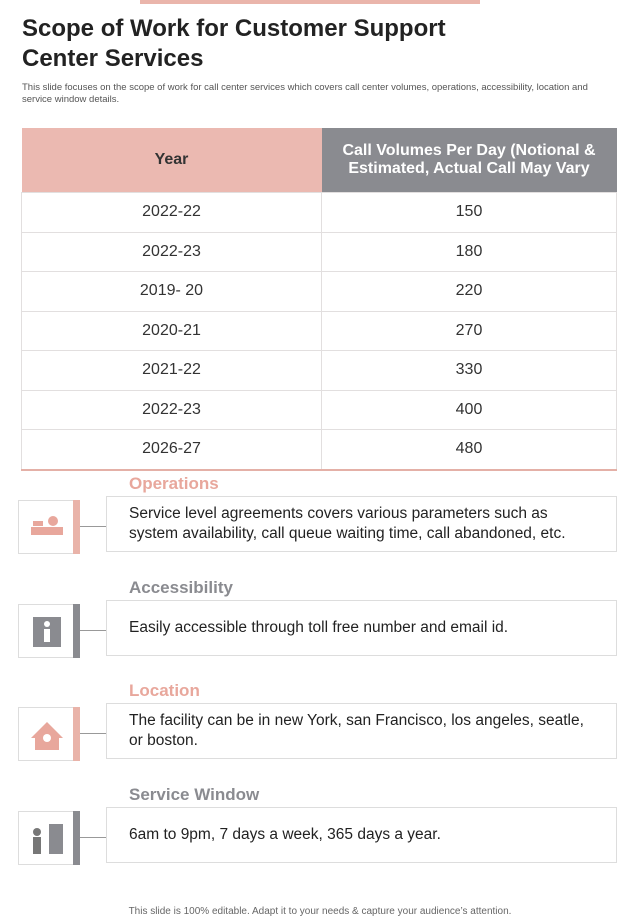  What do you see at coordinates (310, 2) in the screenshot?
I see `accent` at bounding box center [310, 2].